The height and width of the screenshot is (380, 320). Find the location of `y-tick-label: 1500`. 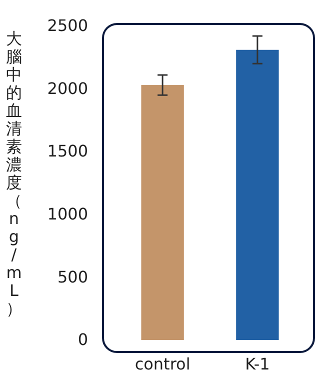

y-tick-label: 1500 is located at coordinates (67, 151).